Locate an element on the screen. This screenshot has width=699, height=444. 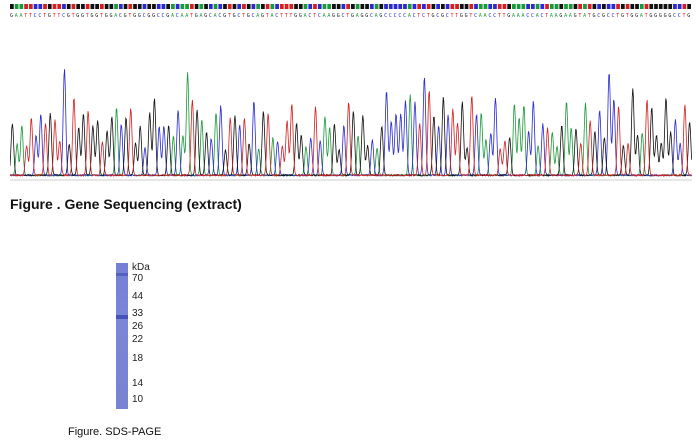
mw-marker: 18 is located at coordinates (138, 358).